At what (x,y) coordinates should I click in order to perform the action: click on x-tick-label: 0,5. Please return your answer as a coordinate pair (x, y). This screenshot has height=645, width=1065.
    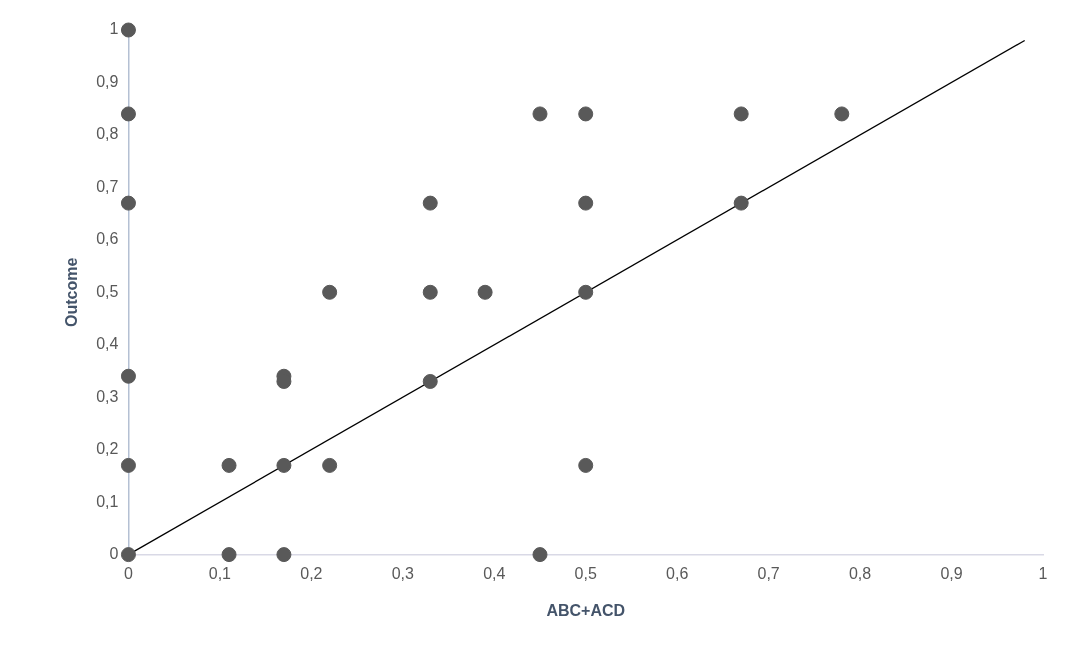
    Looking at the image, I should click on (585, 573).